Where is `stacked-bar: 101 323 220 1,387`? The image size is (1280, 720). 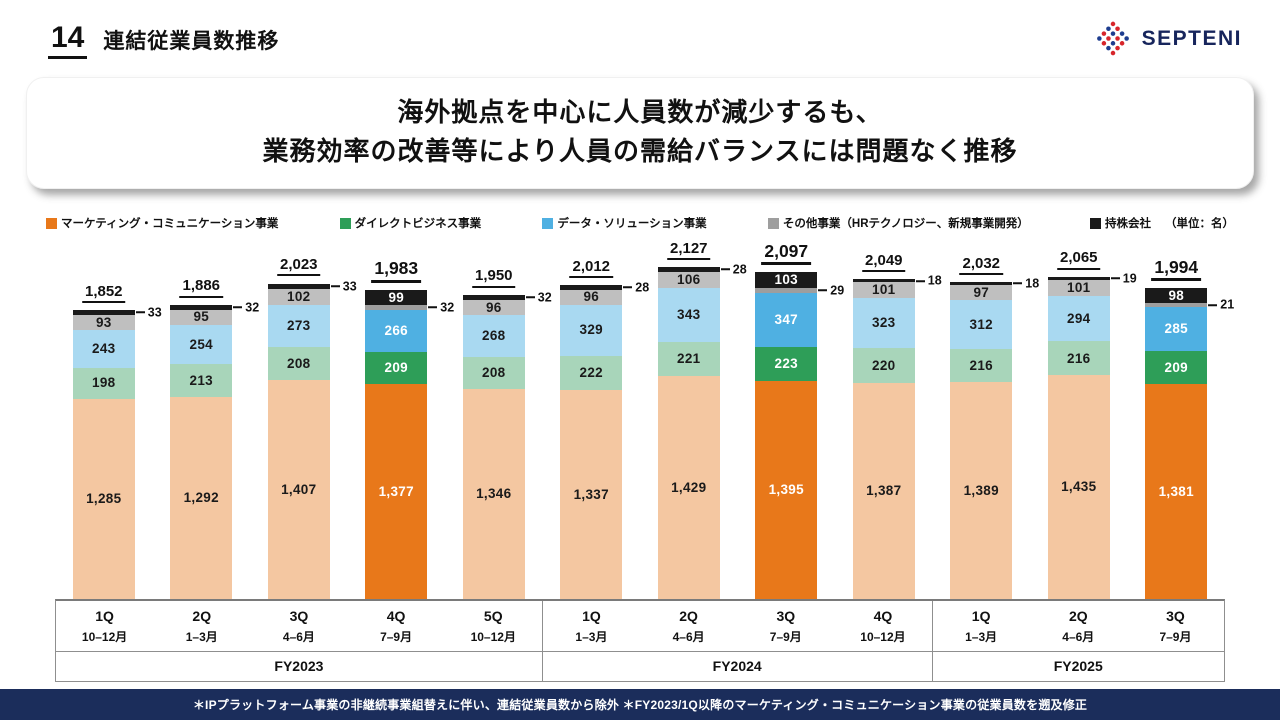
stacked-bar: 101 323 220 1,387 is located at coordinates (883, 439).